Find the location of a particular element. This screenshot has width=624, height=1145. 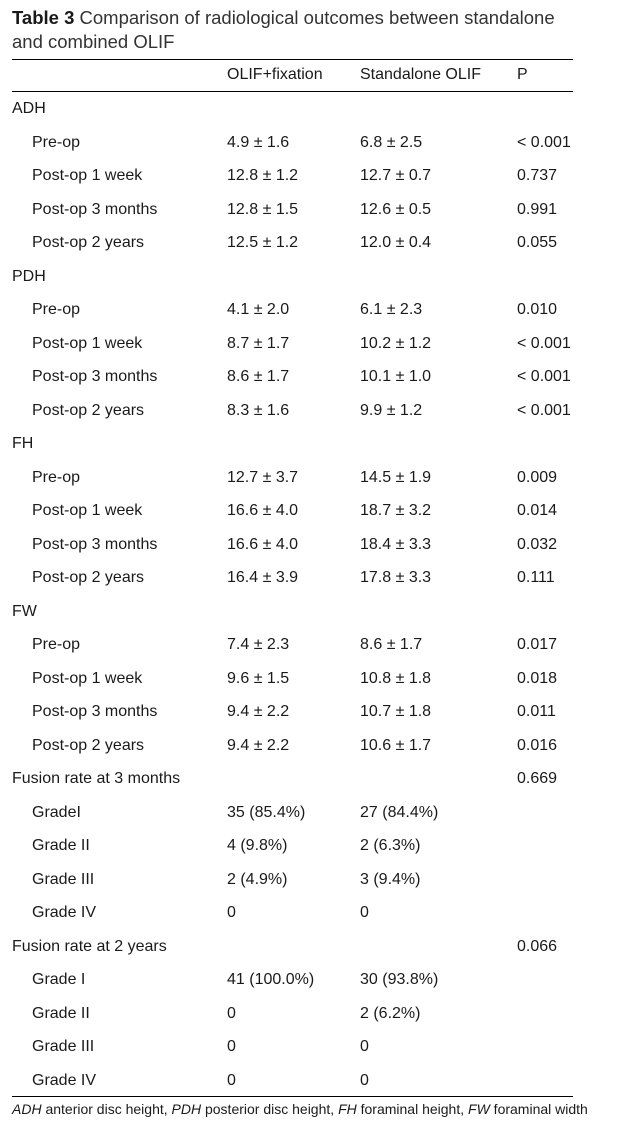

footnote-def-adh: anterior disc height, is located at coordinates (106, 1109).